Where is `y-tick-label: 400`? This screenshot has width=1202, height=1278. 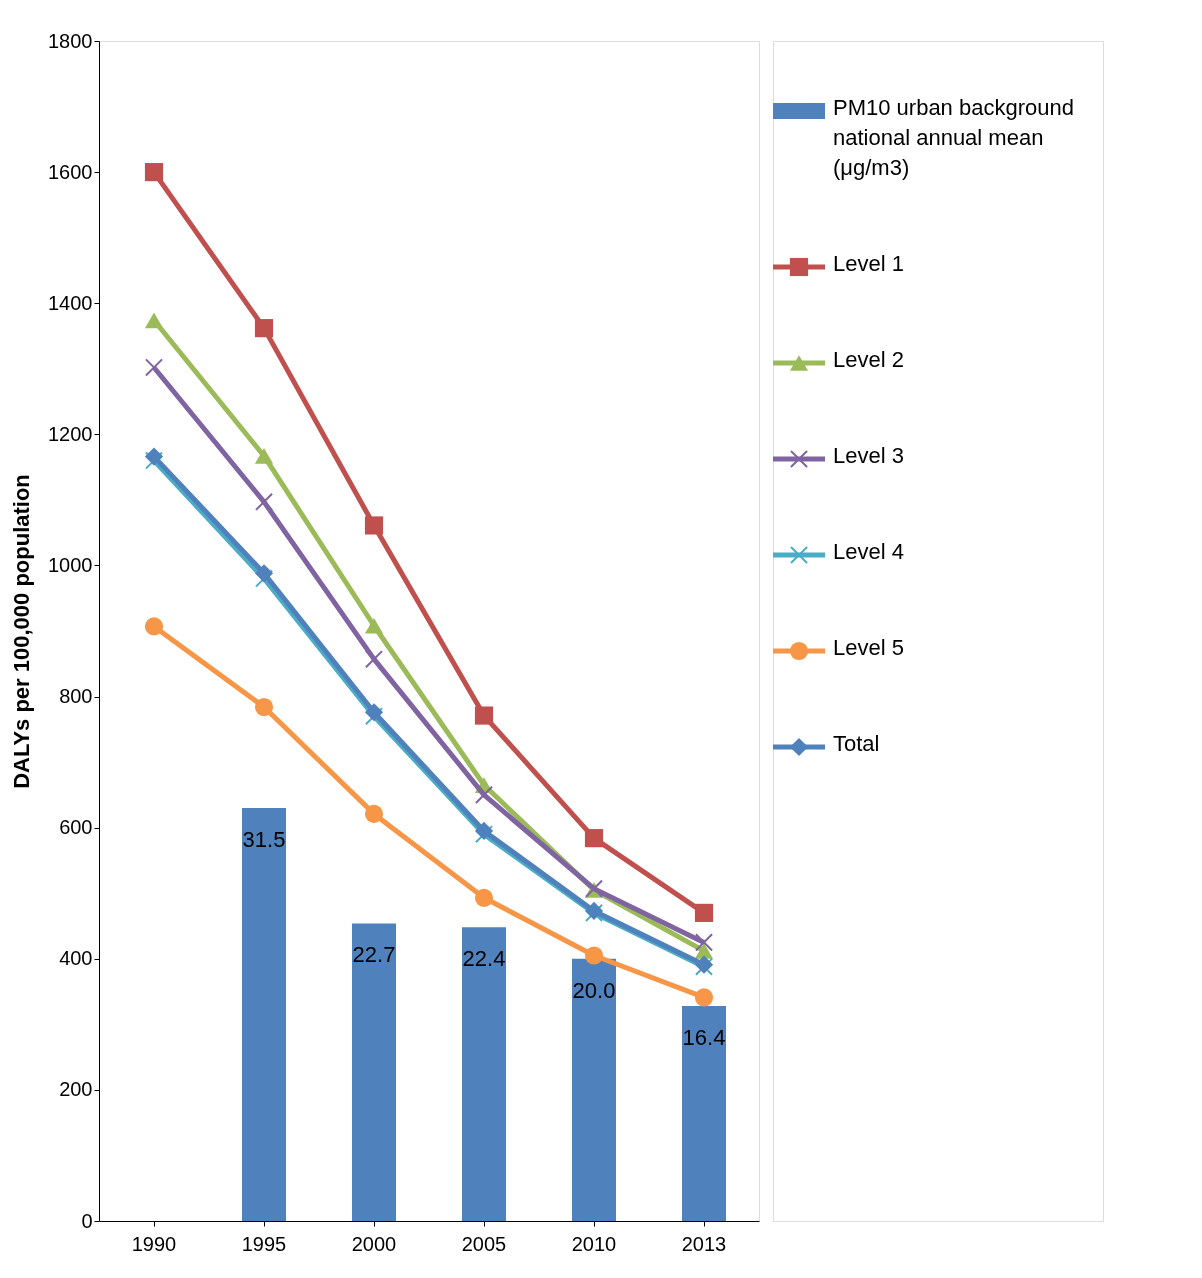 y-tick-label: 400 is located at coordinates (76, 958).